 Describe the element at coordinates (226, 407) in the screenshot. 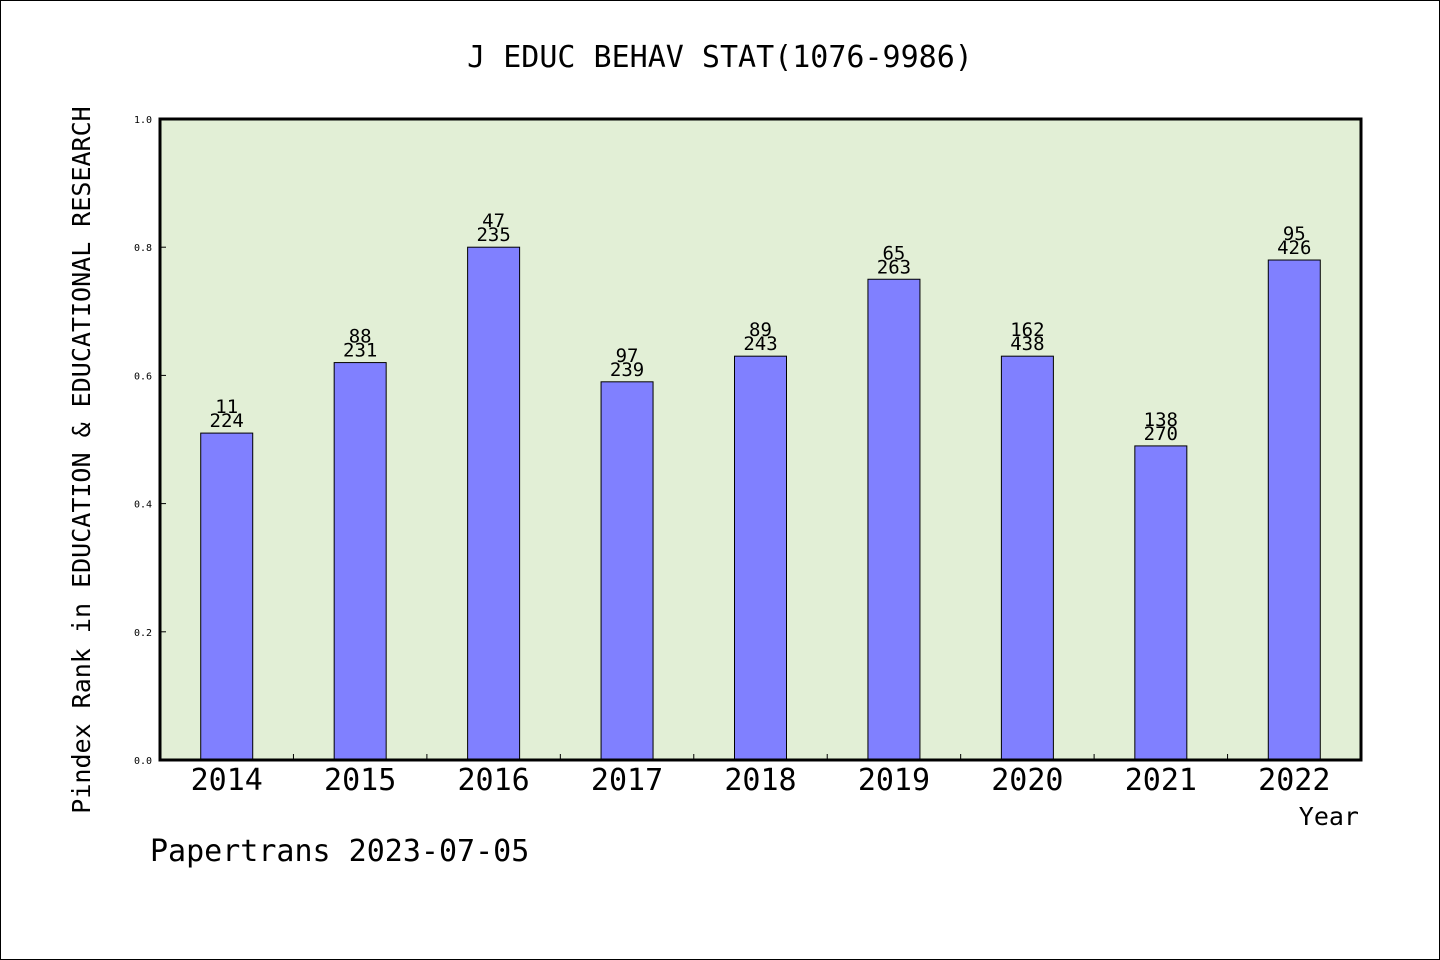

I see `bar-rank-label: 11` at that location.